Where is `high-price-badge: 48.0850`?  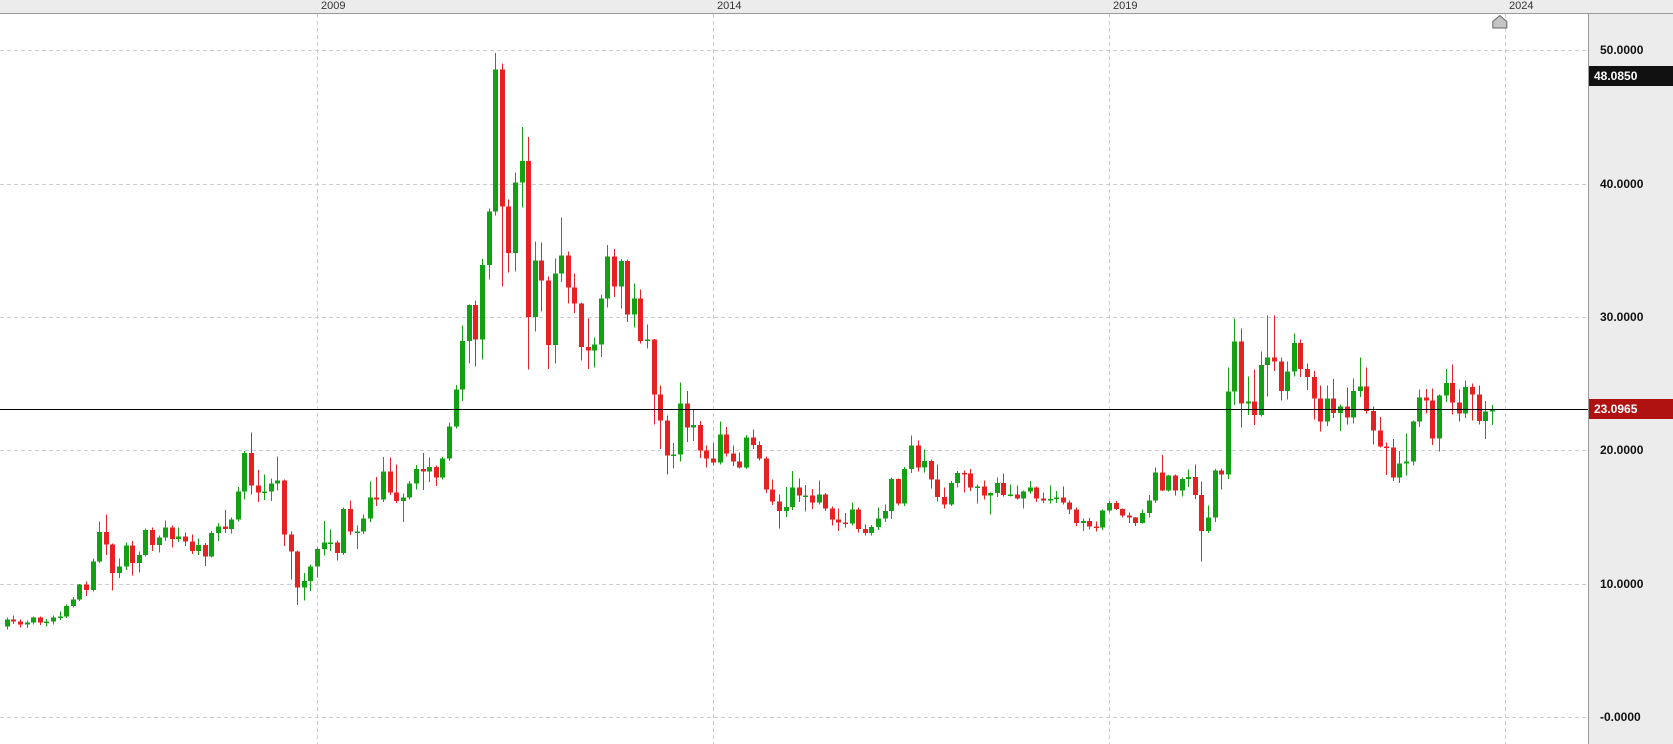
high-price-badge: 48.0850 is located at coordinates (1631, 75).